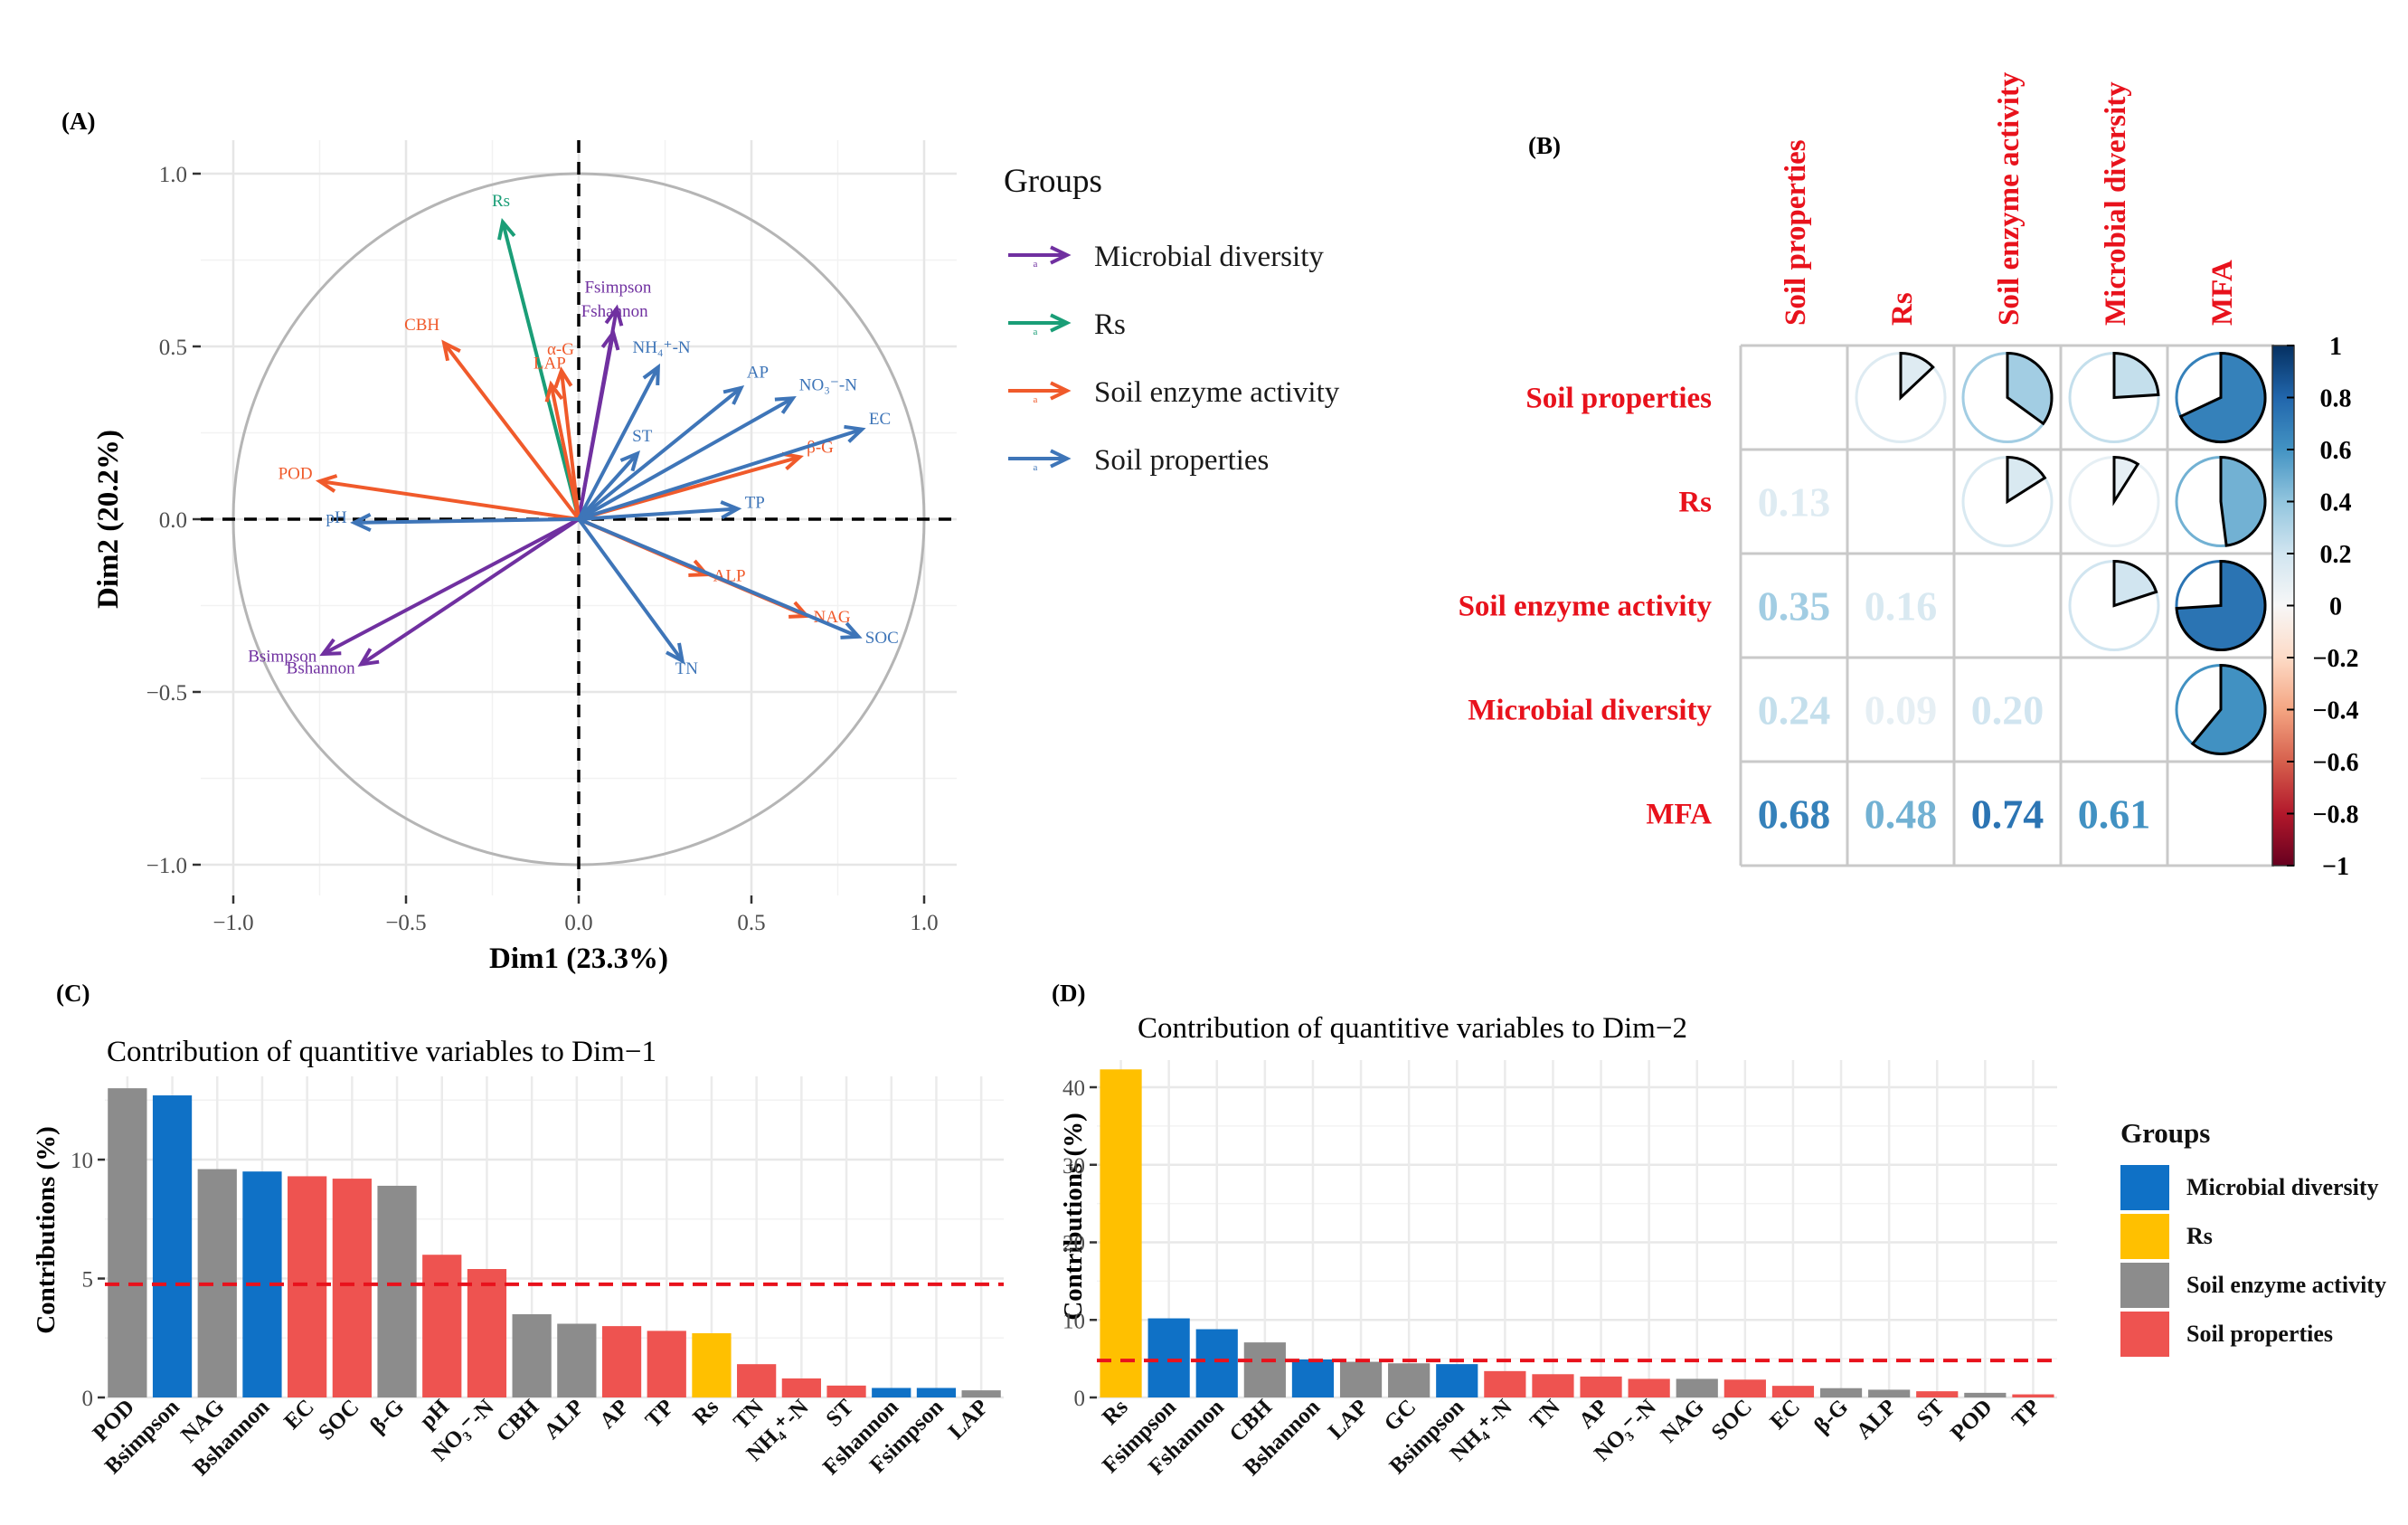 Image resolution: width=2408 pixels, height=1525 pixels. I want to click on legend-title: Groups, so click(2165, 1133).